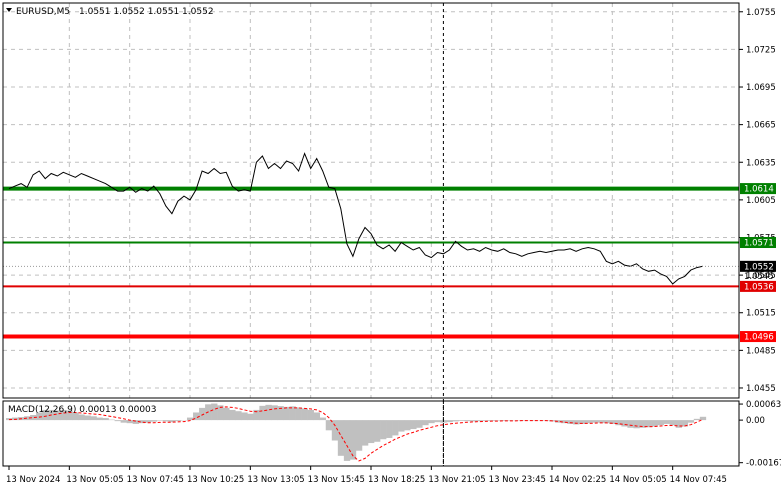 This screenshot has height=489, width=781. What do you see at coordinates (336, 480) in the screenshot?
I see `time-tick-label: 13 Nov 15:45` at bounding box center [336, 480].